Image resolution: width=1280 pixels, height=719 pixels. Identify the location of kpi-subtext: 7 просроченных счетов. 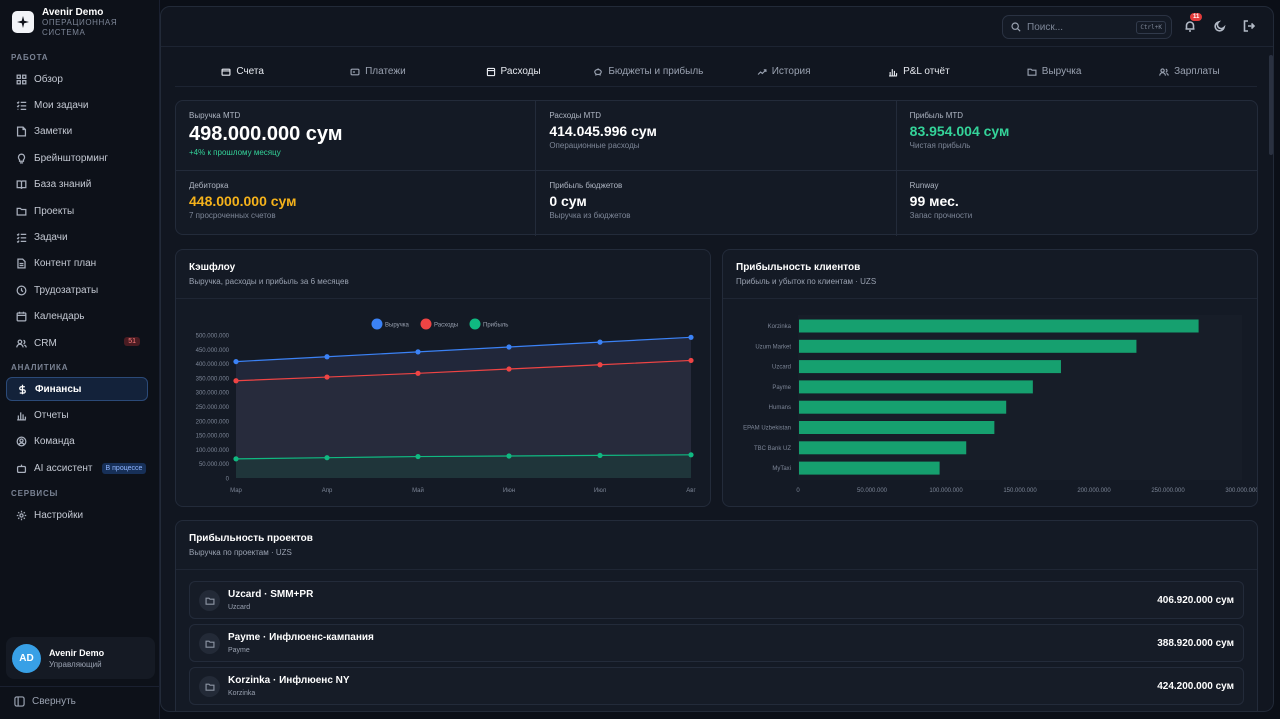
(232, 215).